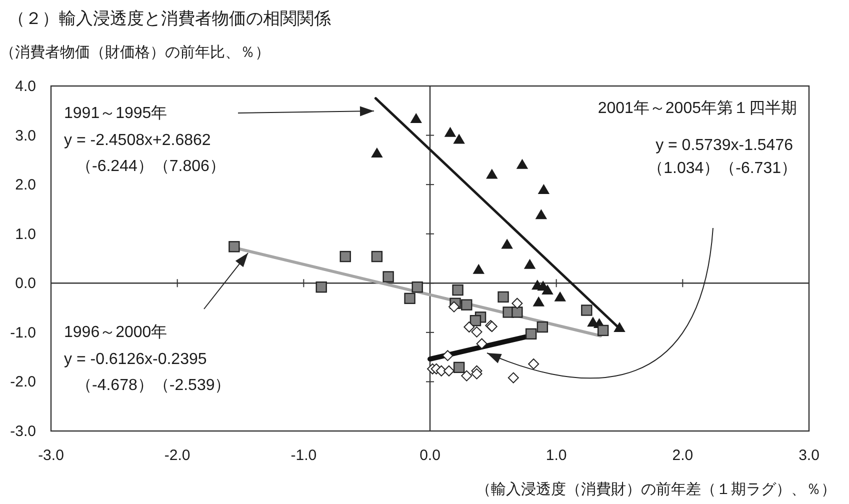 The width and height of the screenshot is (849, 504). What do you see at coordinates (116, 332) in the screenshot?
I see `annotation: 1996～2000年` at bounding box center [116, 332].